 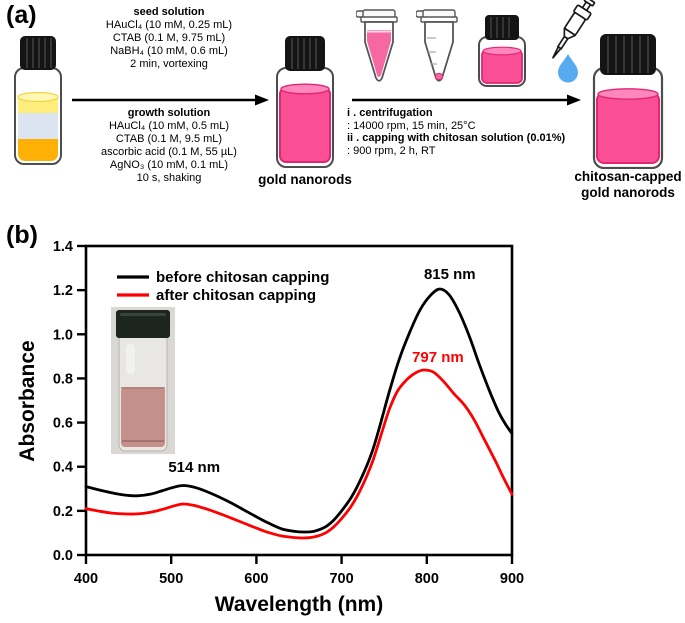 I want to click on y-tick-label: 0.4, so click(x=63, y=468).